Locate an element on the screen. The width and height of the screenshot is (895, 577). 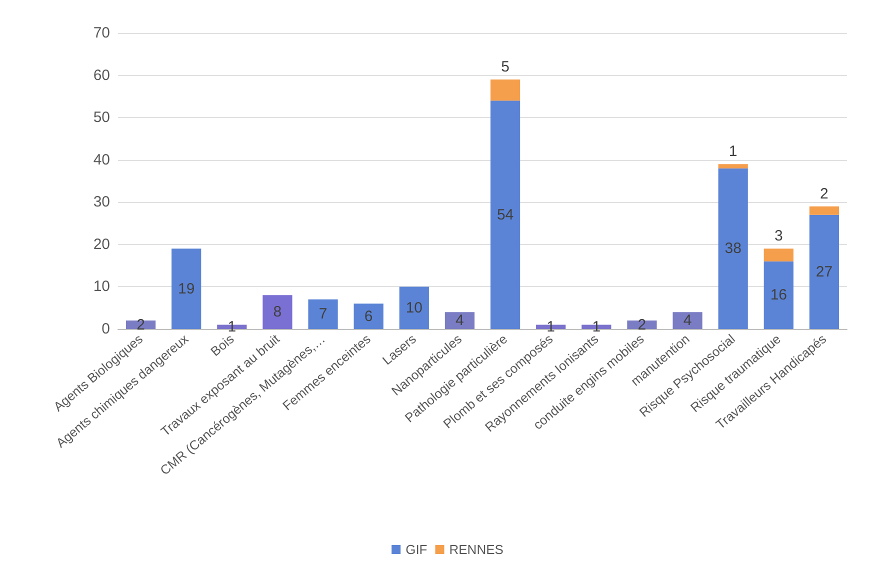
legend-label: GIF is located at coordinates (417, 549).